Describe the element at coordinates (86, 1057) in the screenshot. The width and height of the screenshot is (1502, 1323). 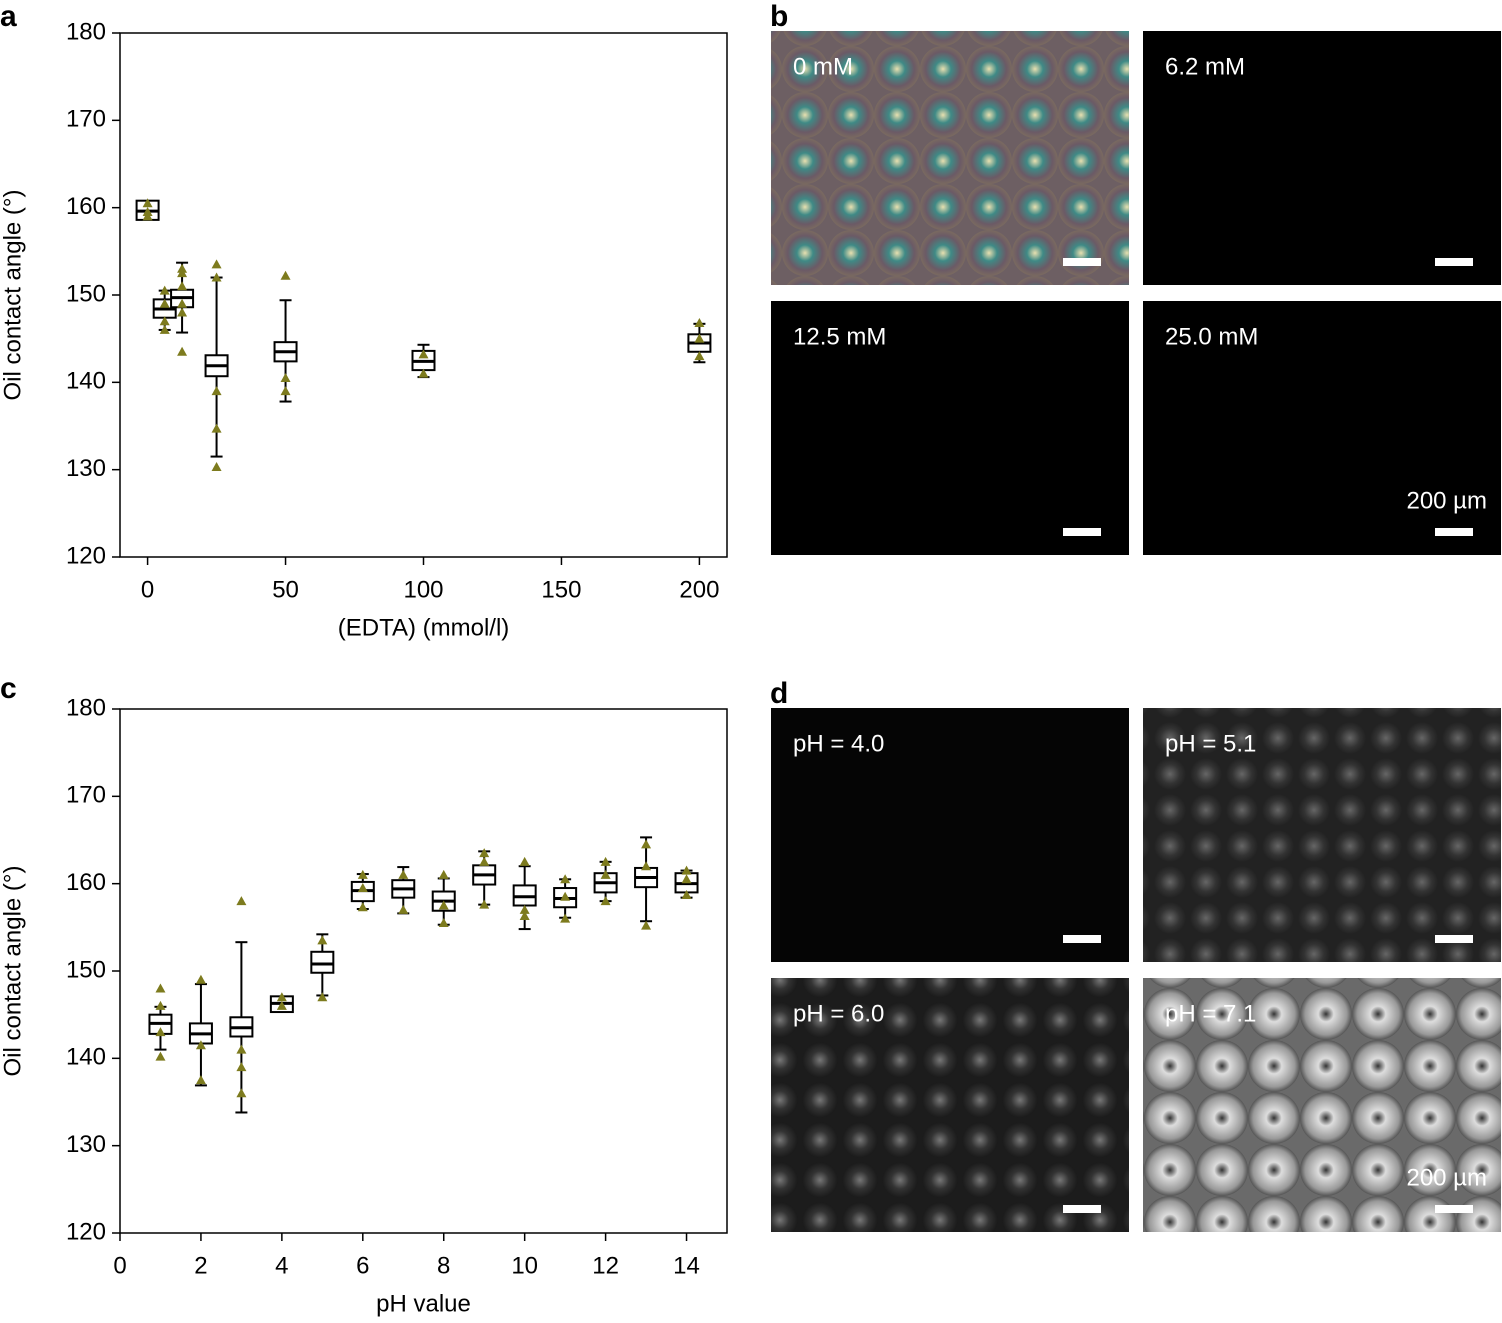
I see `y-tick-label: 140` at that location.